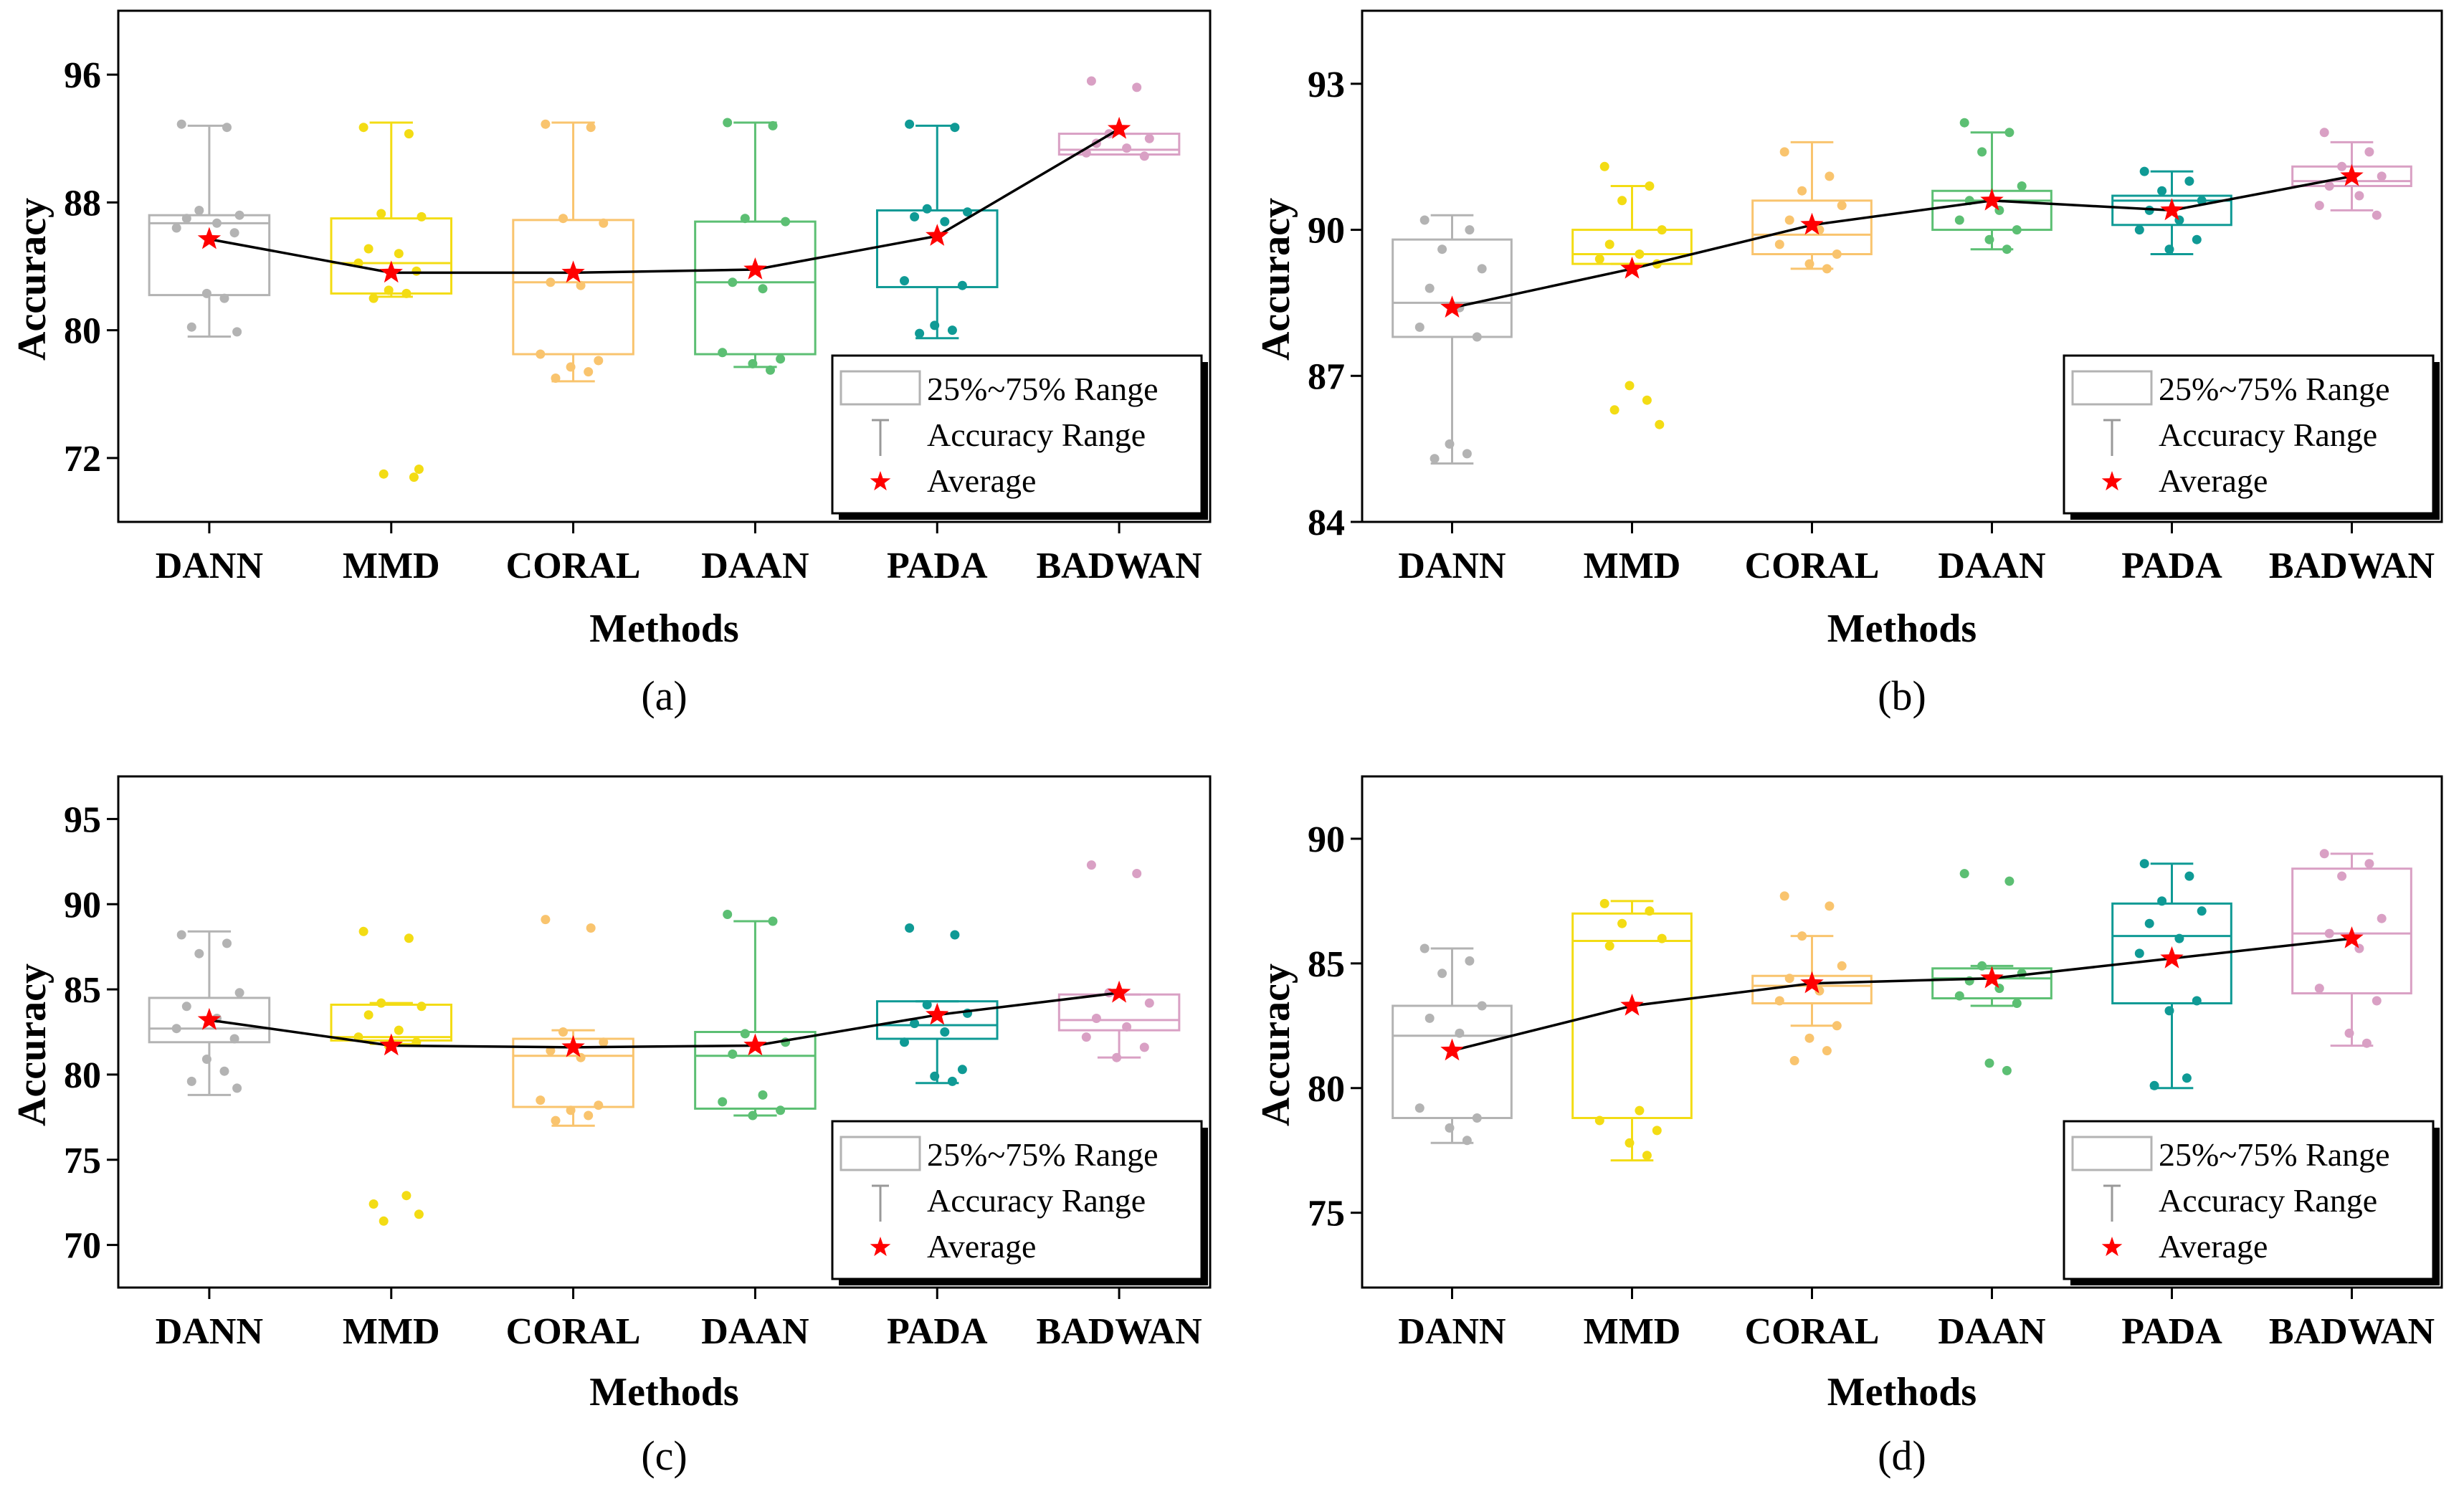 This screenshot has height=1489, width=2464. Describe the element at coordinates (1812, 566) in the screenshot. I see `x-tick-label-coral: CORAL` at that location.